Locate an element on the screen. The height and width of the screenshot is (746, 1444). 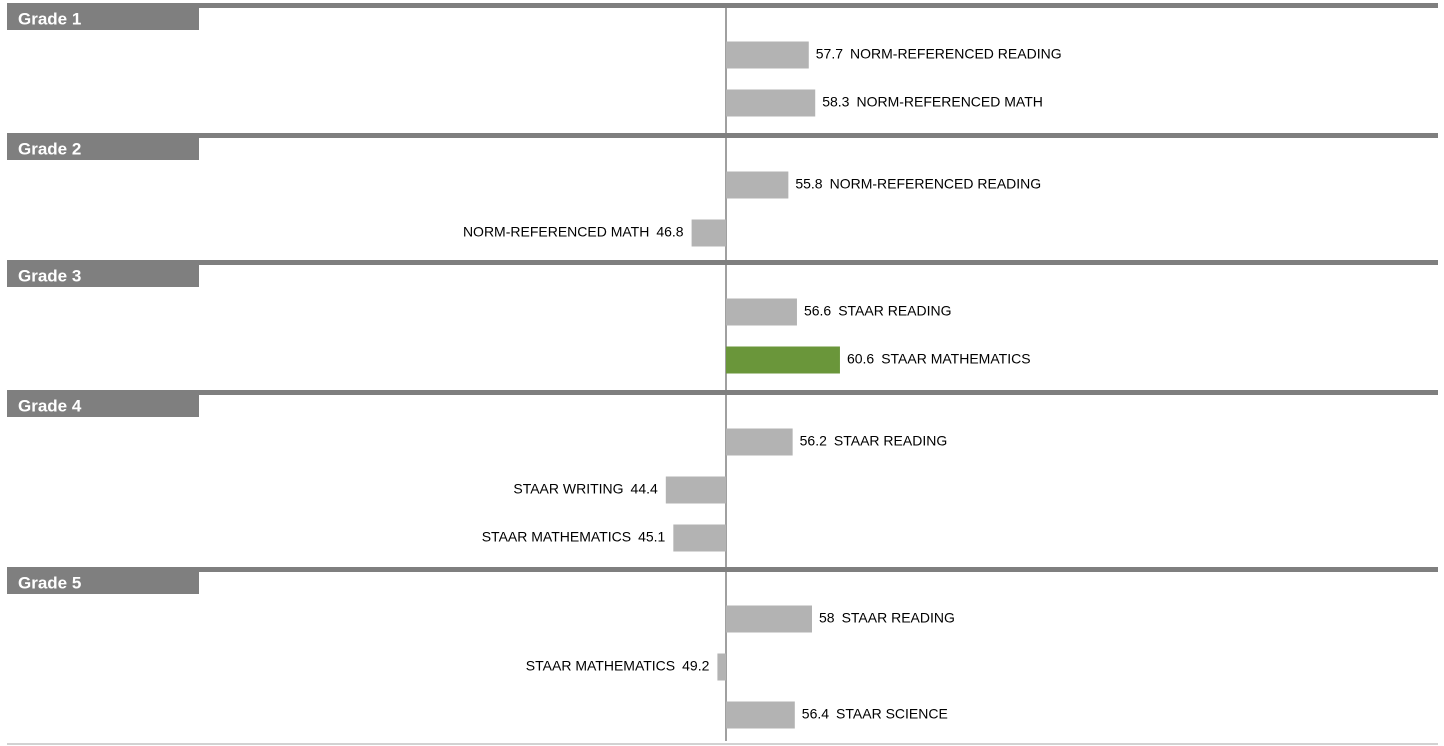
grade-label: Grade 4 is located at coordinates (50, 405).